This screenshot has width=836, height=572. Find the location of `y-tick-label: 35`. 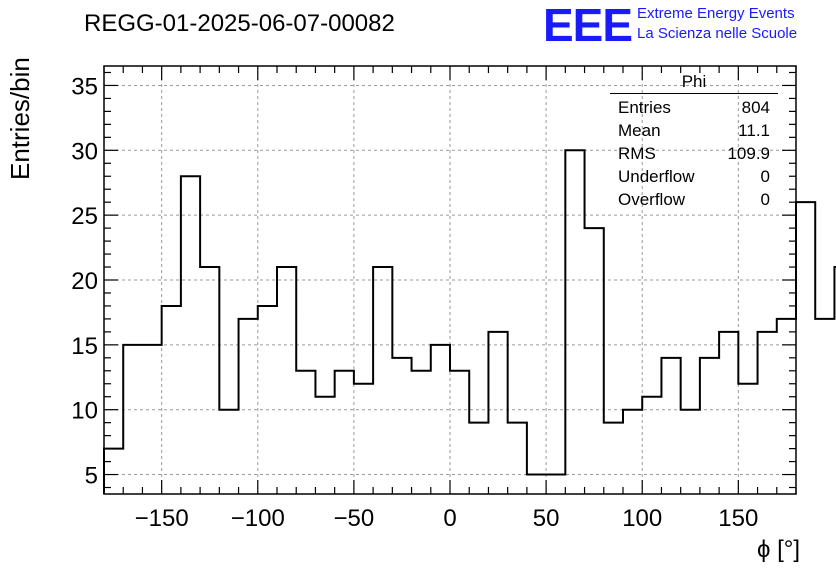

y-tick-label: 35 is located at coordinates (84, 86).